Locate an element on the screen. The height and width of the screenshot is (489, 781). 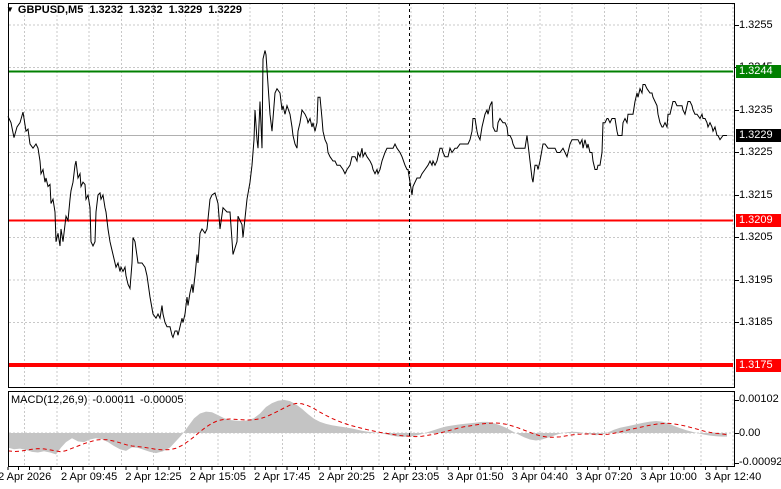
macd-signal-value: -0.00005 is located at coordinates (162, 400).